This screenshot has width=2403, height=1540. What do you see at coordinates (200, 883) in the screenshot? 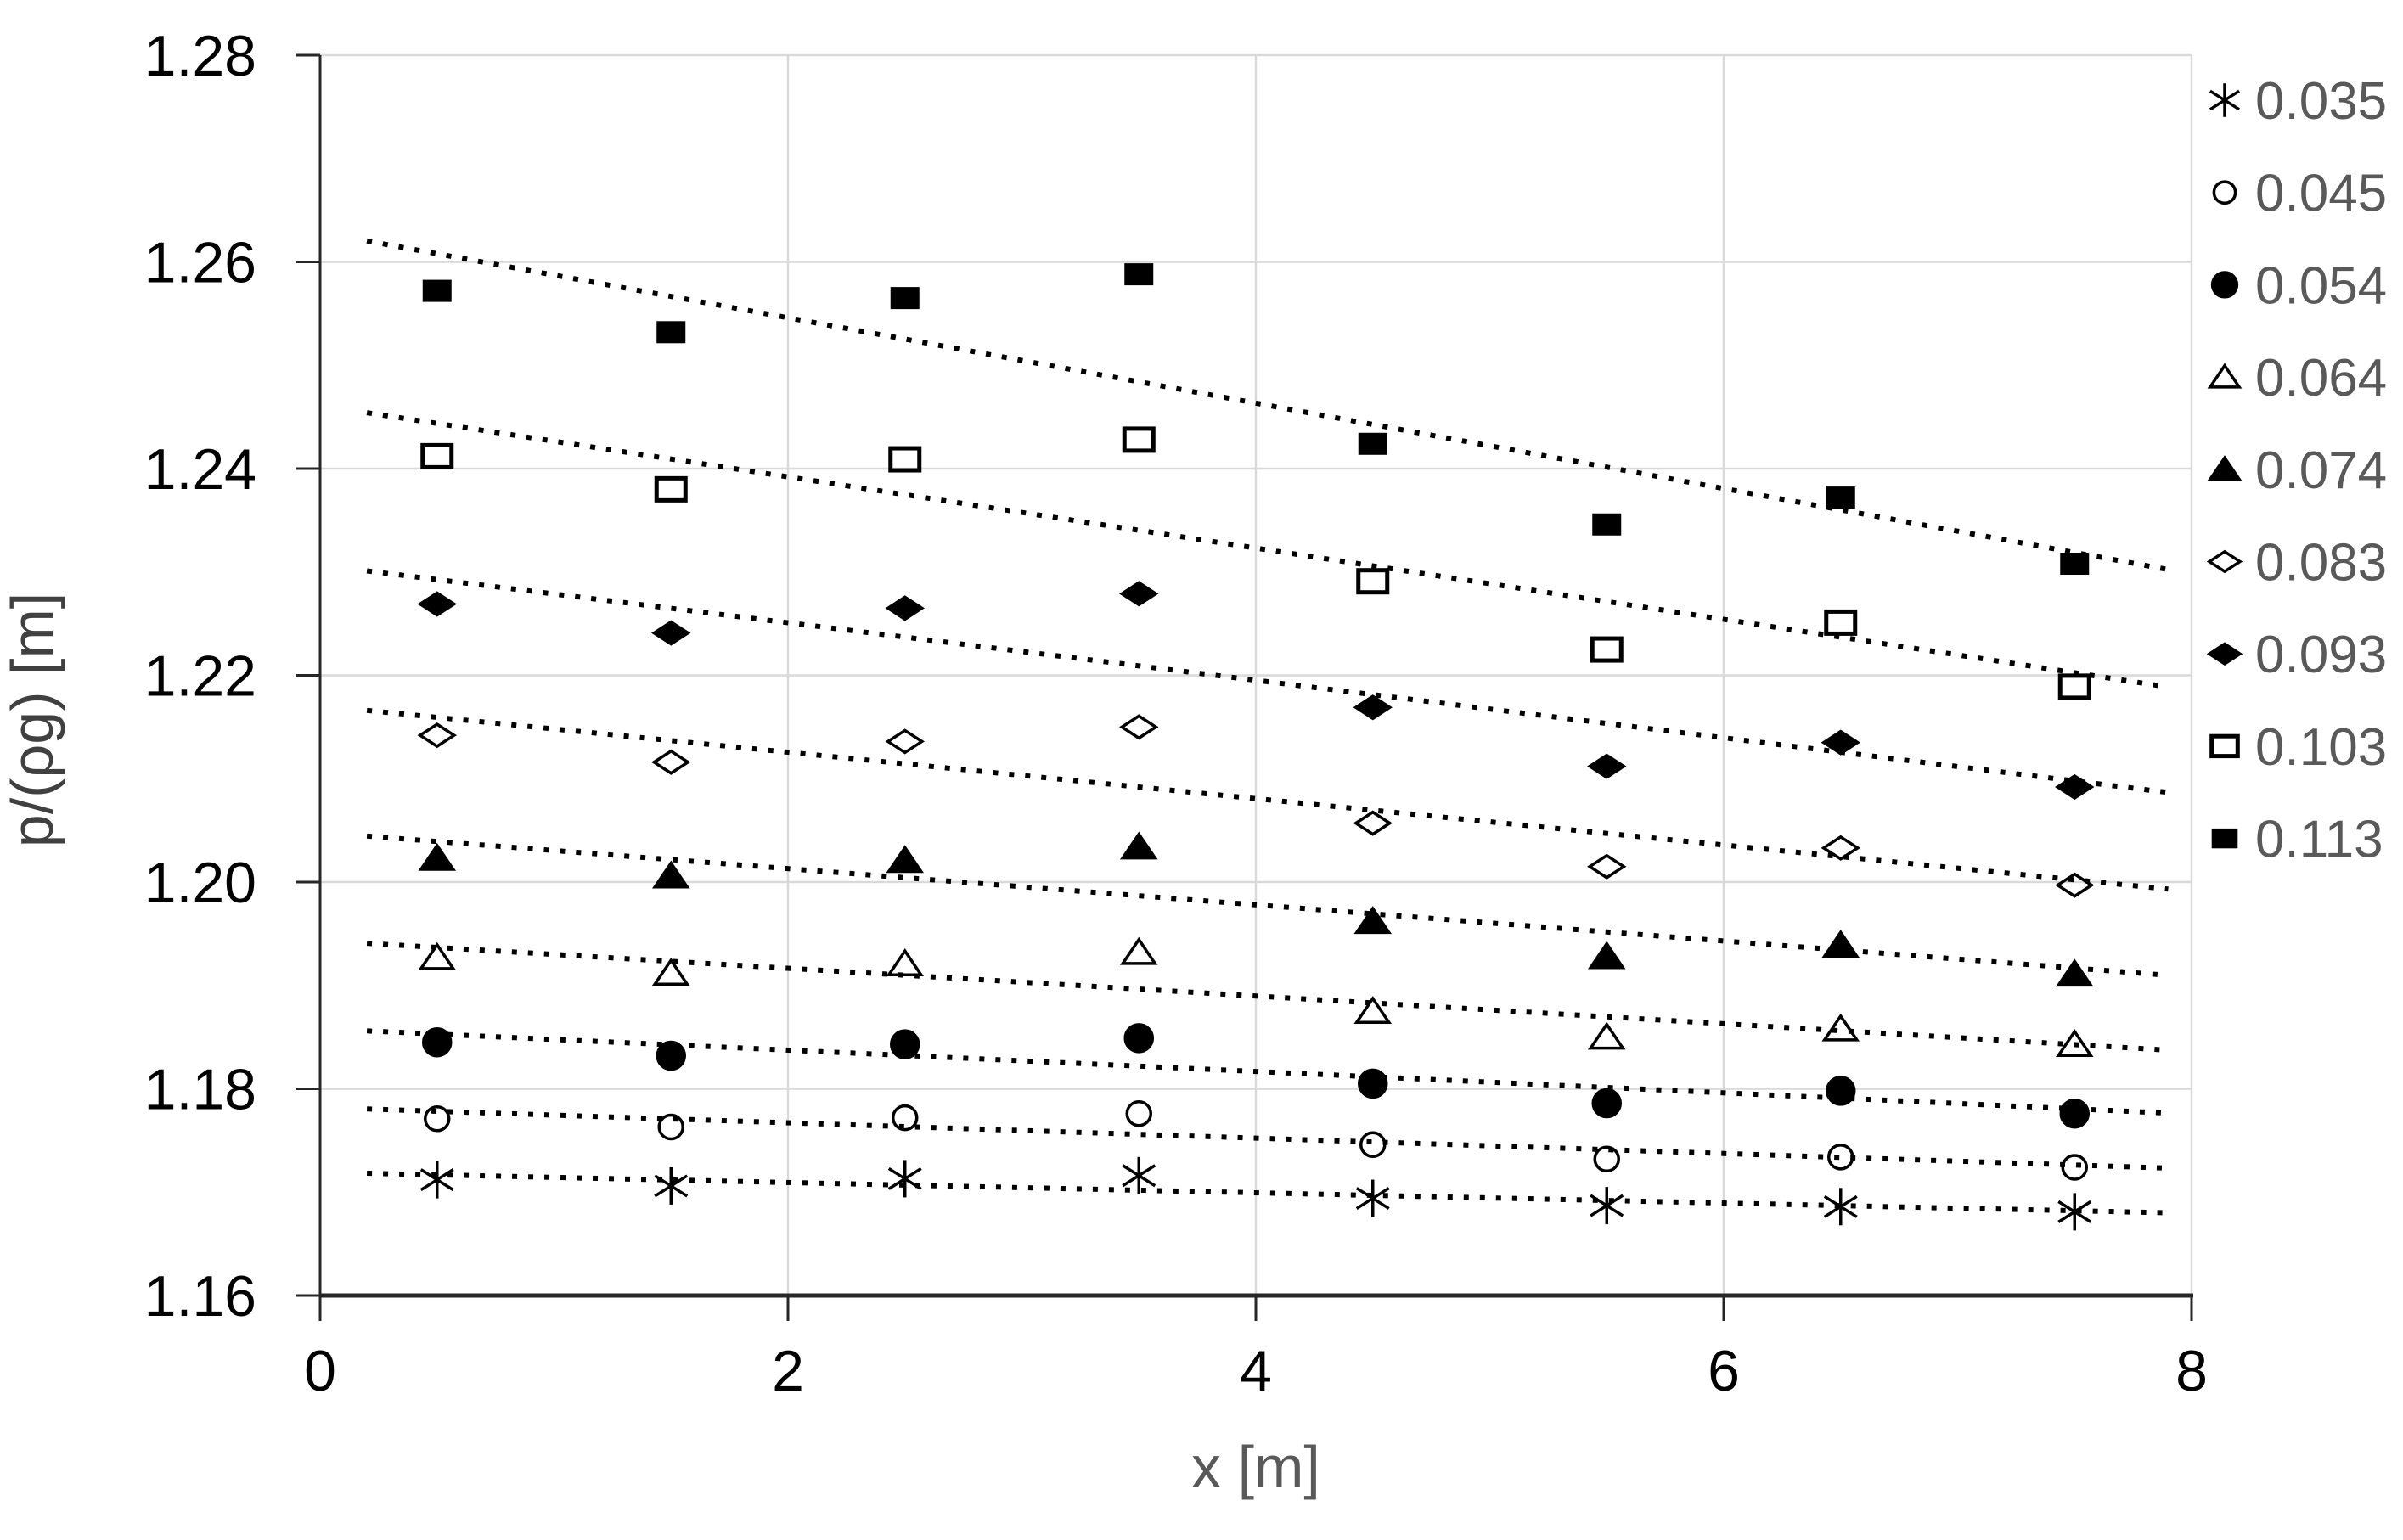
I see `y-tick-label: 1.20` at bounding box center [200, 883].